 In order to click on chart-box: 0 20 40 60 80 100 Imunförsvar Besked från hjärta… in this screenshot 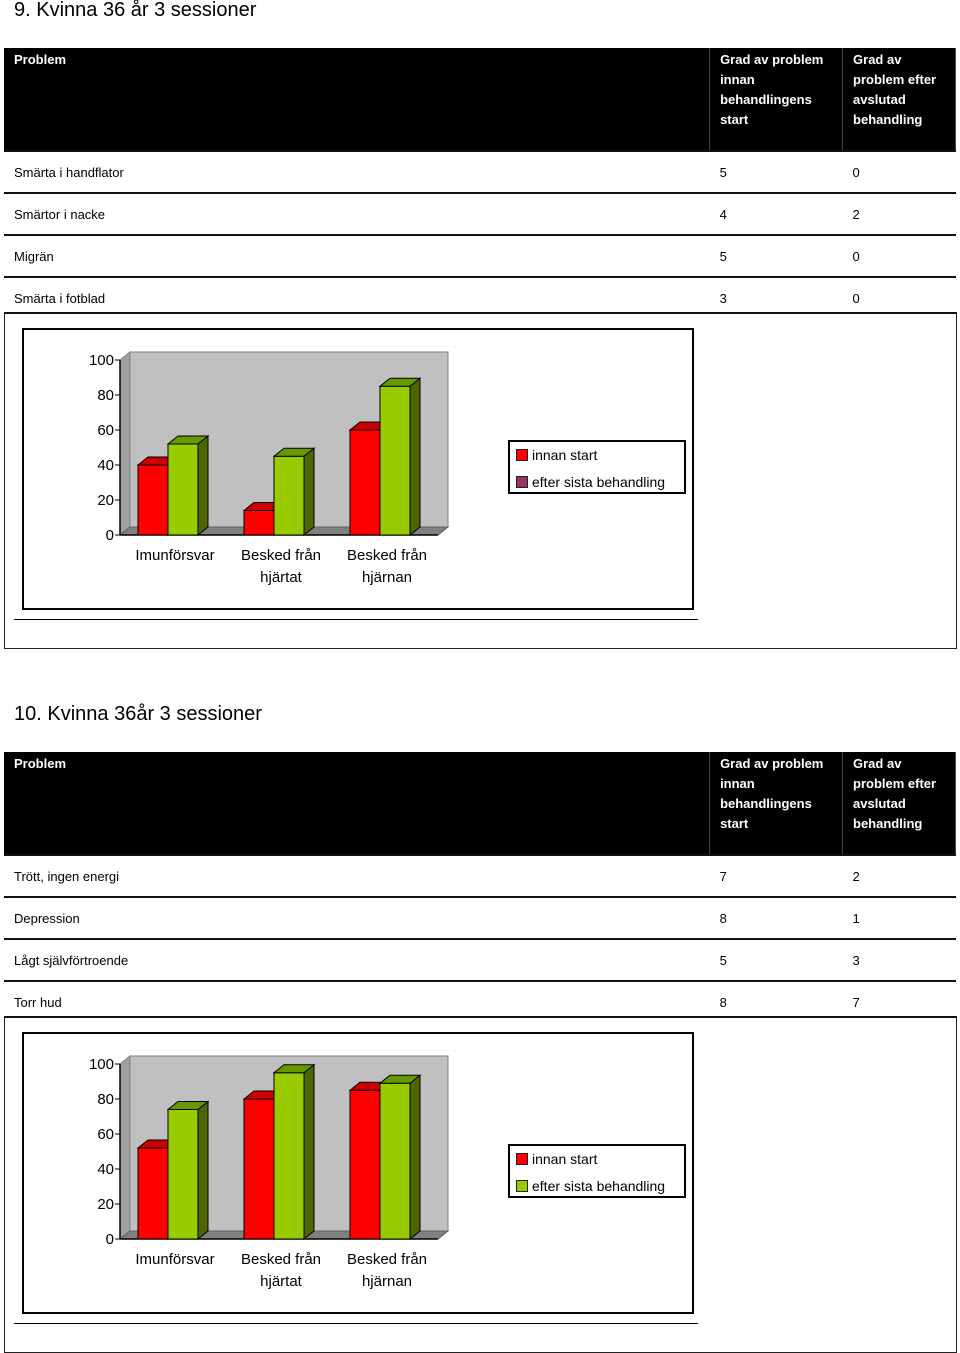, I will do `click(358, 1173)`.